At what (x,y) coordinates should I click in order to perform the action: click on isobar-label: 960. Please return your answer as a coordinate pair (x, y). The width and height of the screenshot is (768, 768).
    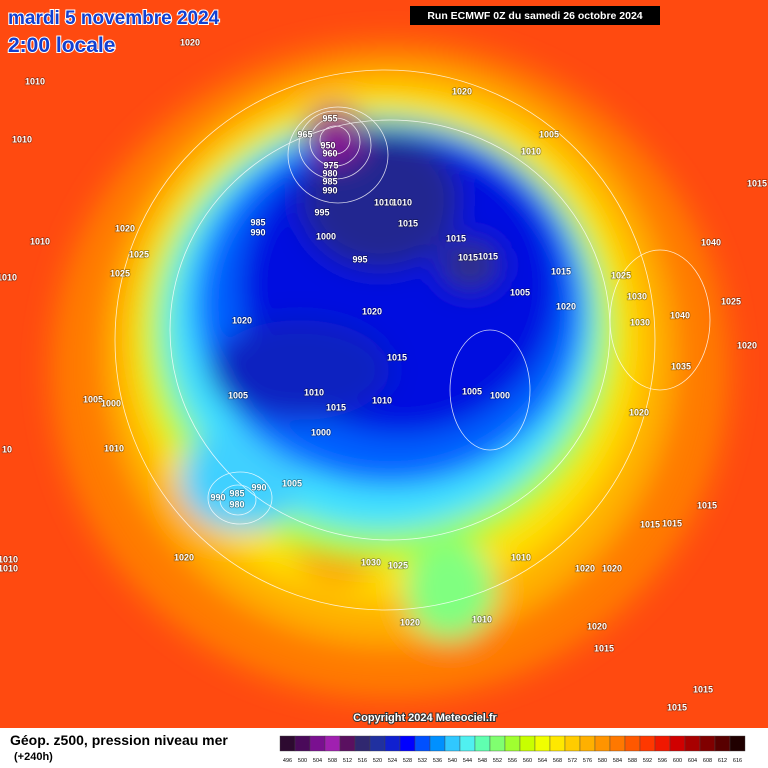
    Looking at the image, I should click on (329, 153).